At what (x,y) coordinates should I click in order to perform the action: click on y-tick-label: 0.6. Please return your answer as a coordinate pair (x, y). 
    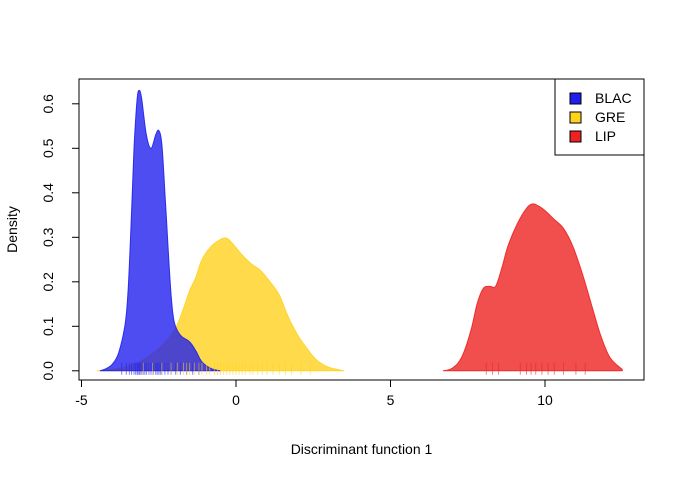
    Looking at the image, I should click on (48, 104).